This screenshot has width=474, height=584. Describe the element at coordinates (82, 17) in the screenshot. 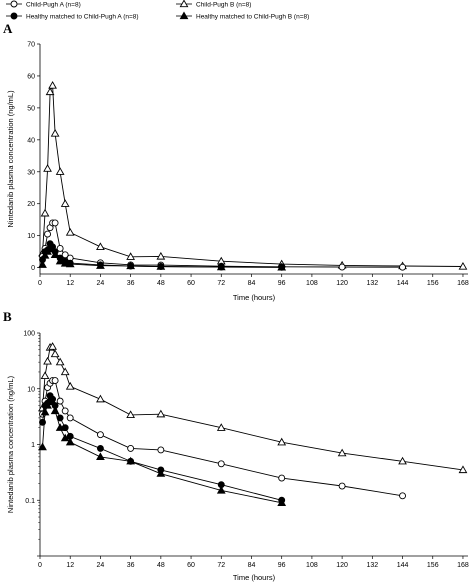

I see `legend-healthy-matched-to-child-pugh-a-n-8-text: Healthy matched to Child-Pugh A (n=8)` at that location.